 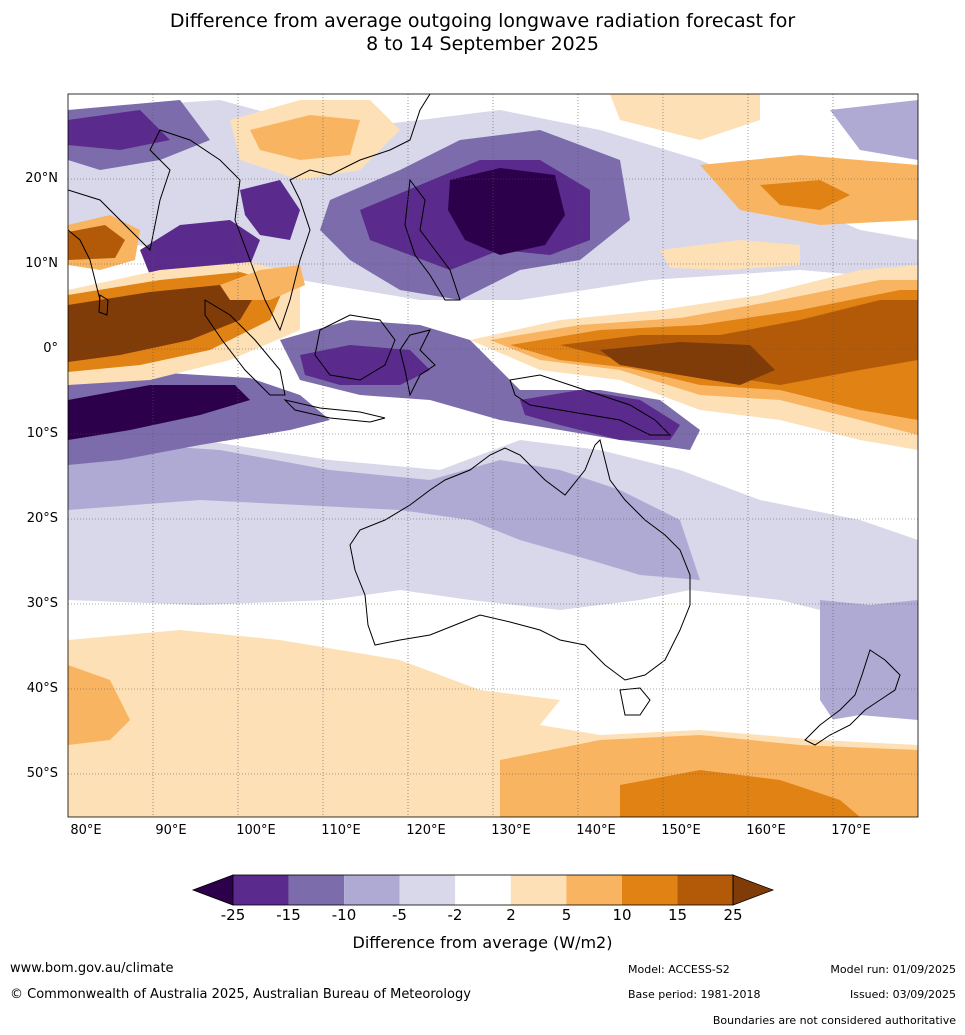 What do you see at coordinates (733, 915) in the screenshot?
I see `colorbar-tick-label: 25` at bounding box center [733, 915].